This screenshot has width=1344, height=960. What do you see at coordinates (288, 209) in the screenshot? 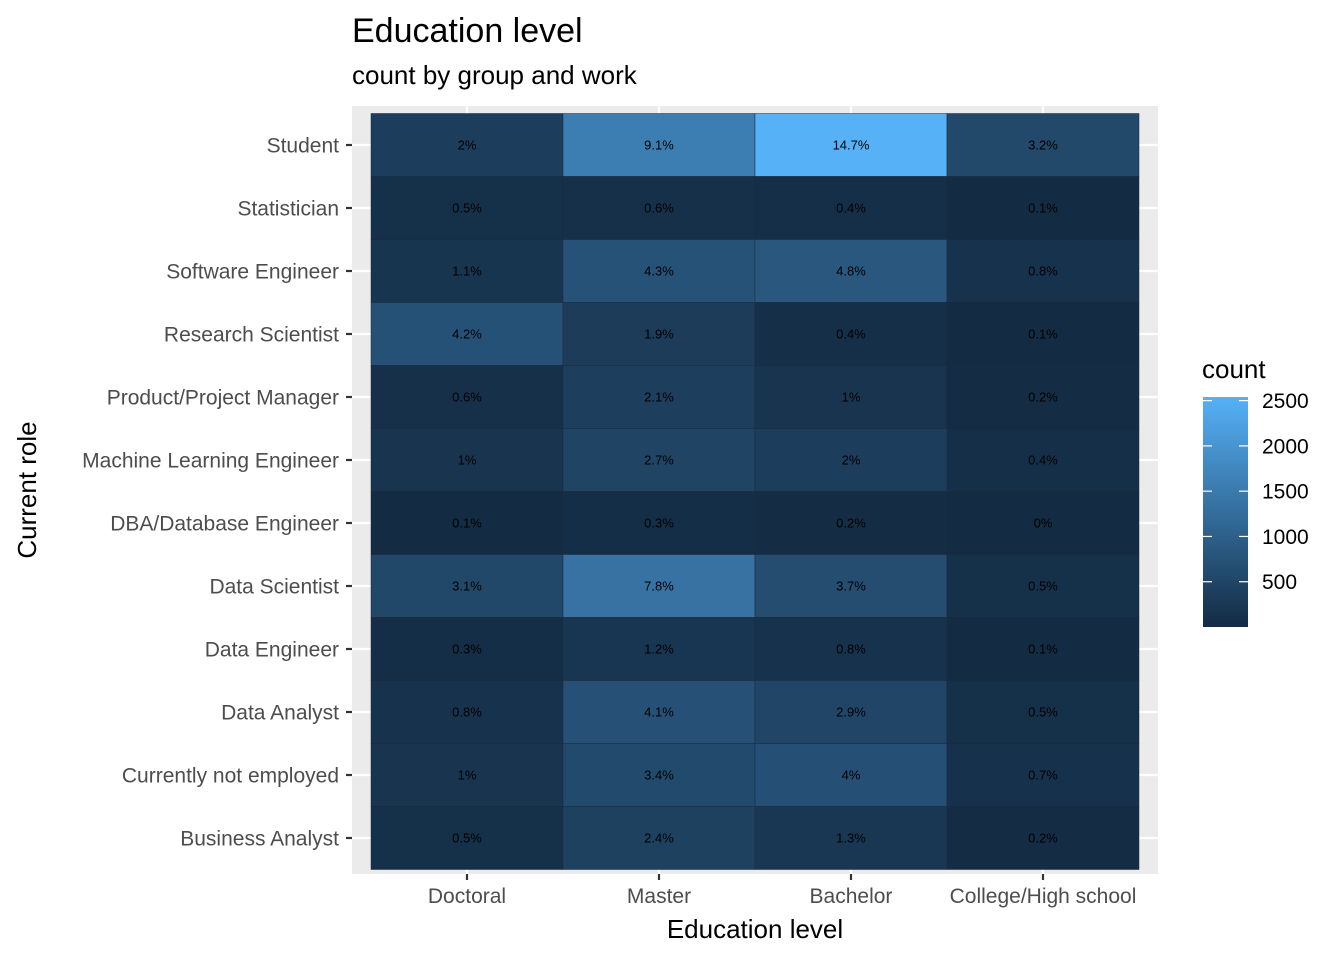
I see `y-tick-label: Statistician` at bounding box center [288, 209].